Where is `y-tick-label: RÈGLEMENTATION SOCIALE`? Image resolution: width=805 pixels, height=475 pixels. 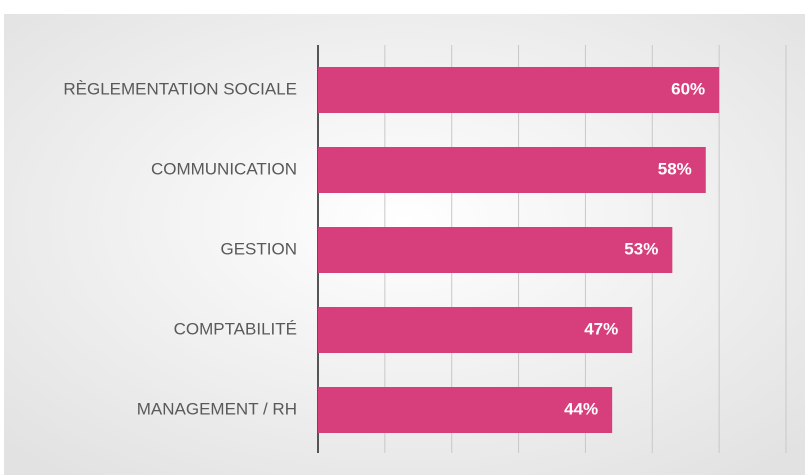
y-tick-label: RÈGLEMENTATION SOCIALE is located at coordinates (180, 88).